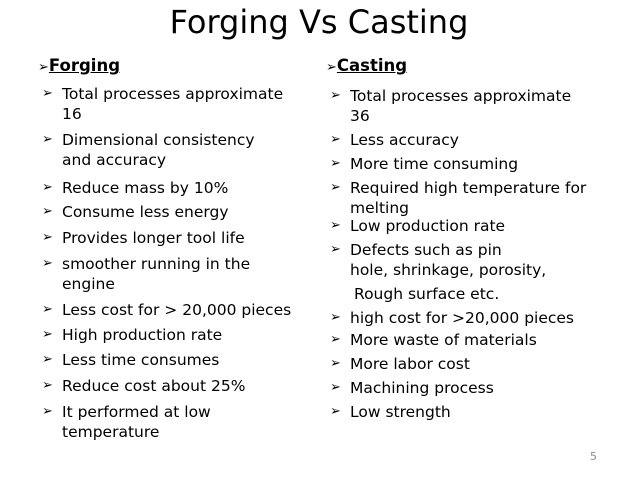 The image size is (638, 479). Describe the element at coordinates (72, 114) in the screenshot. I see `item-text-continued: 16` at that location.